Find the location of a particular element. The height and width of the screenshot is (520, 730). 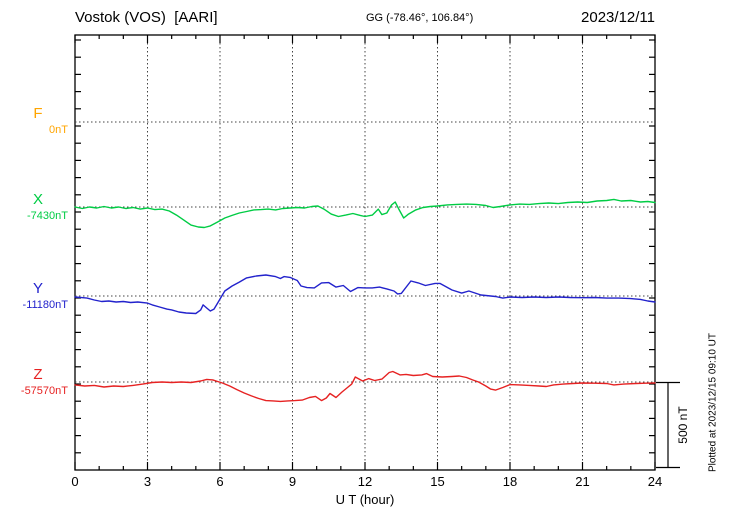

x-tick-3: 3 is located at coordinates (147, 481).